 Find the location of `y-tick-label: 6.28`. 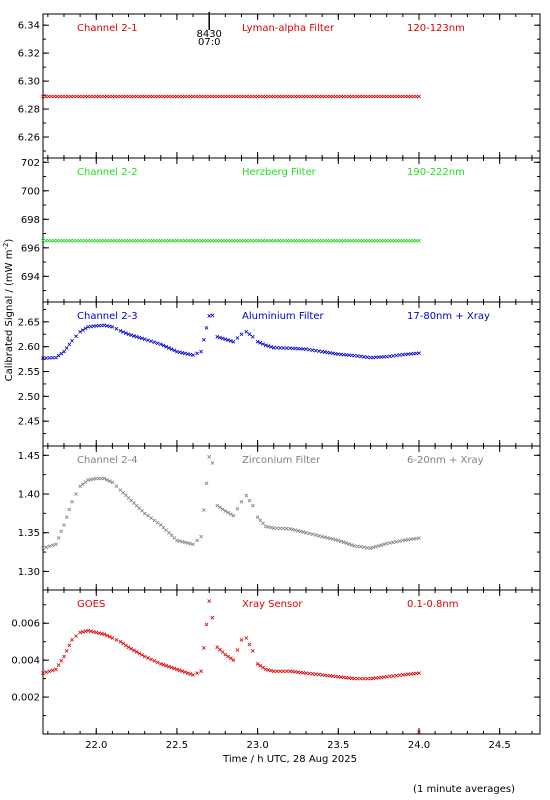

y-tick-label: 6.28 is located at coordinates (29, 110).